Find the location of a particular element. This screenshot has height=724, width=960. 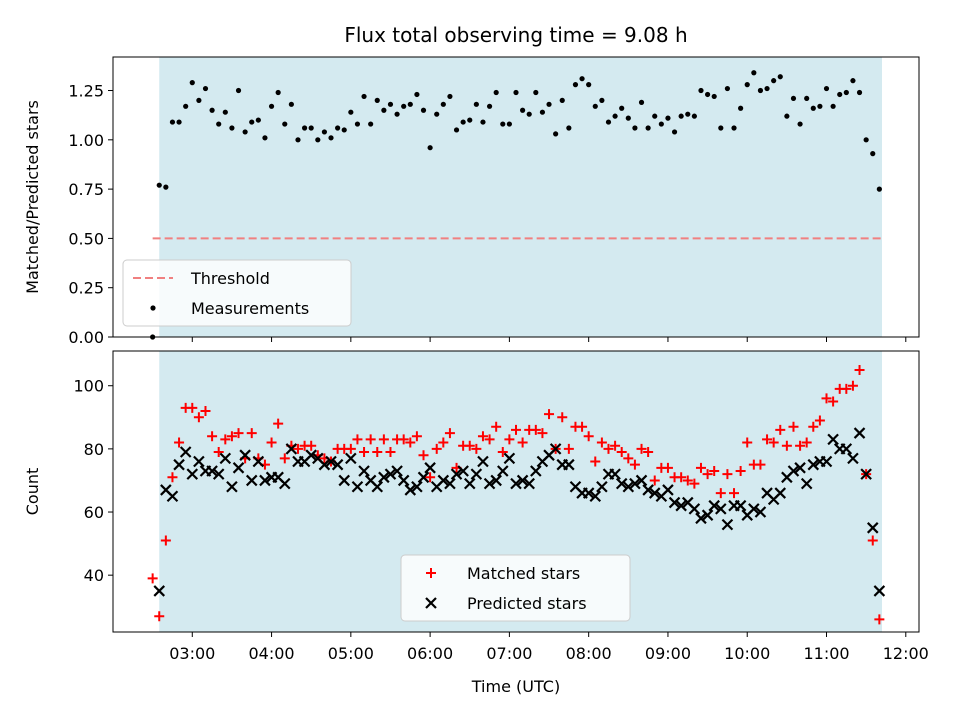

legend-matched-swatch is located at coordinates (431, 573).